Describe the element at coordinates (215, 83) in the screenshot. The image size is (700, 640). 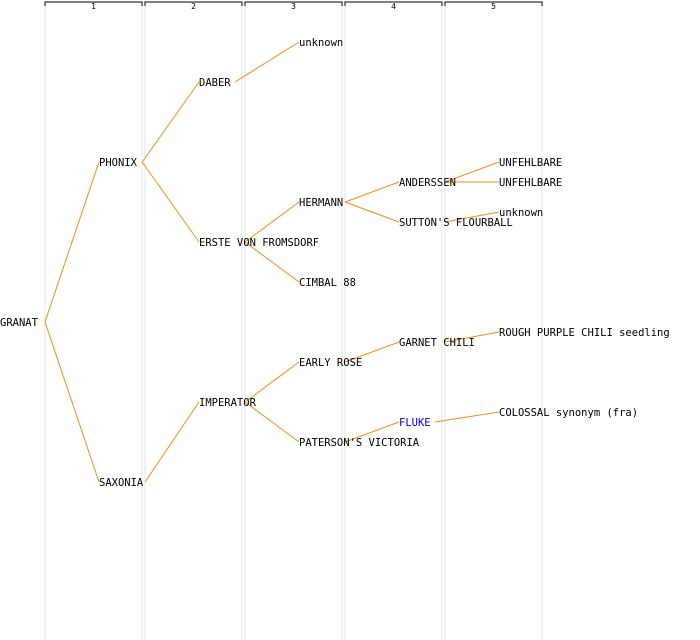
I see `pedigree-node-label: DABER` at that location.